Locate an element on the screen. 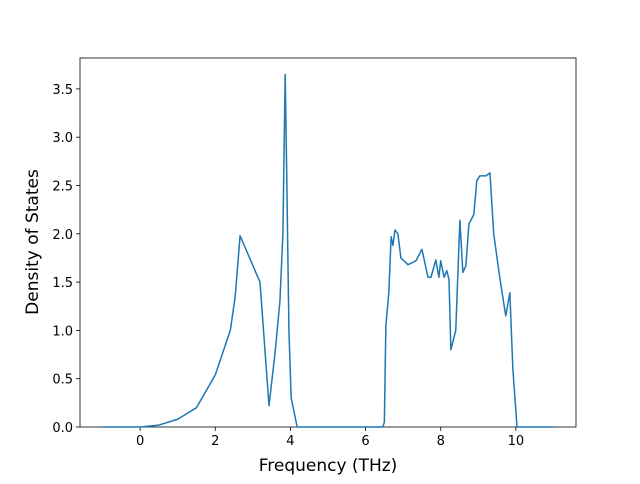 The image size is (640, 484). y-tick-label: 2.5 is located at coordinates (62, 187).